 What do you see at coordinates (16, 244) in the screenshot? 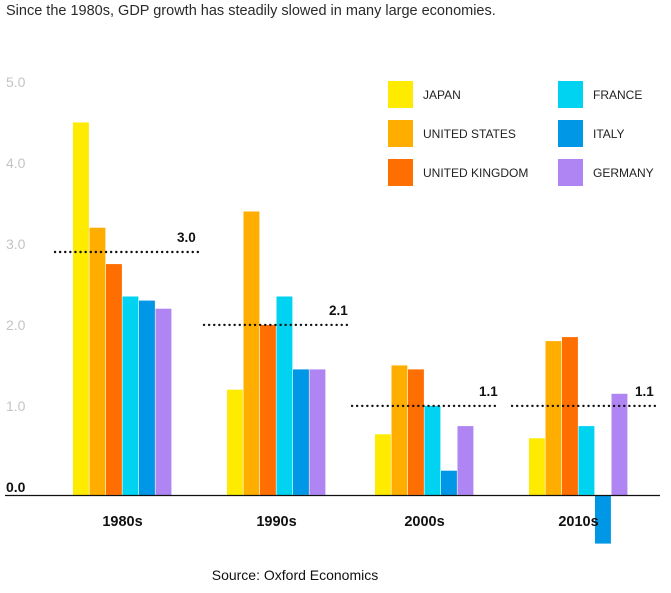
I see `y-tick-label: 3.0` at bounding box center [16, 244].